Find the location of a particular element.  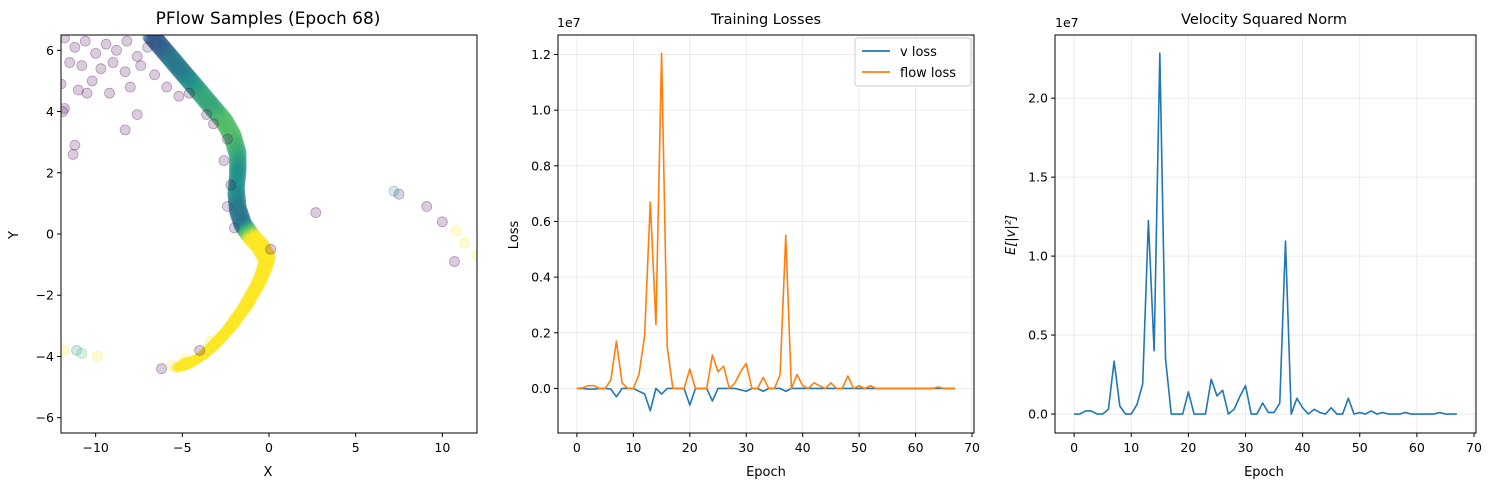

y-tick-label: −6 is located at coordinates (45, 417).